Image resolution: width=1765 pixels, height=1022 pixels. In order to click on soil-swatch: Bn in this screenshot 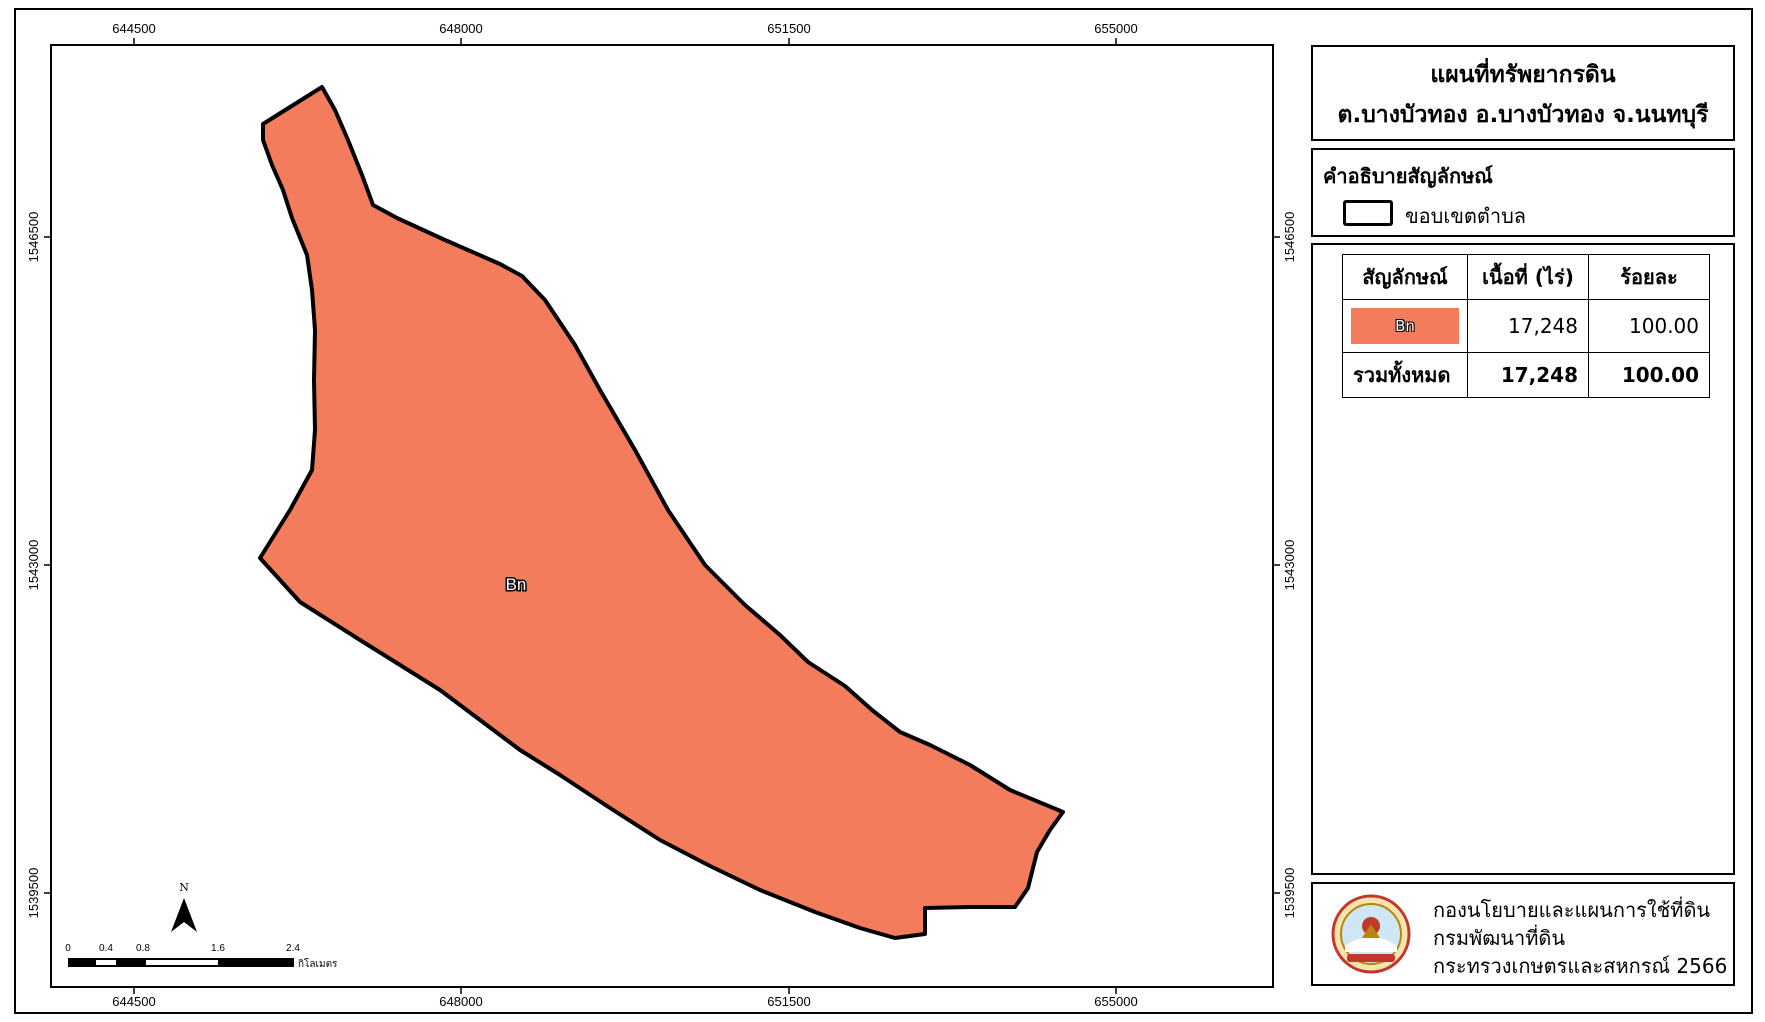, I will do `click(1405, 326)`.